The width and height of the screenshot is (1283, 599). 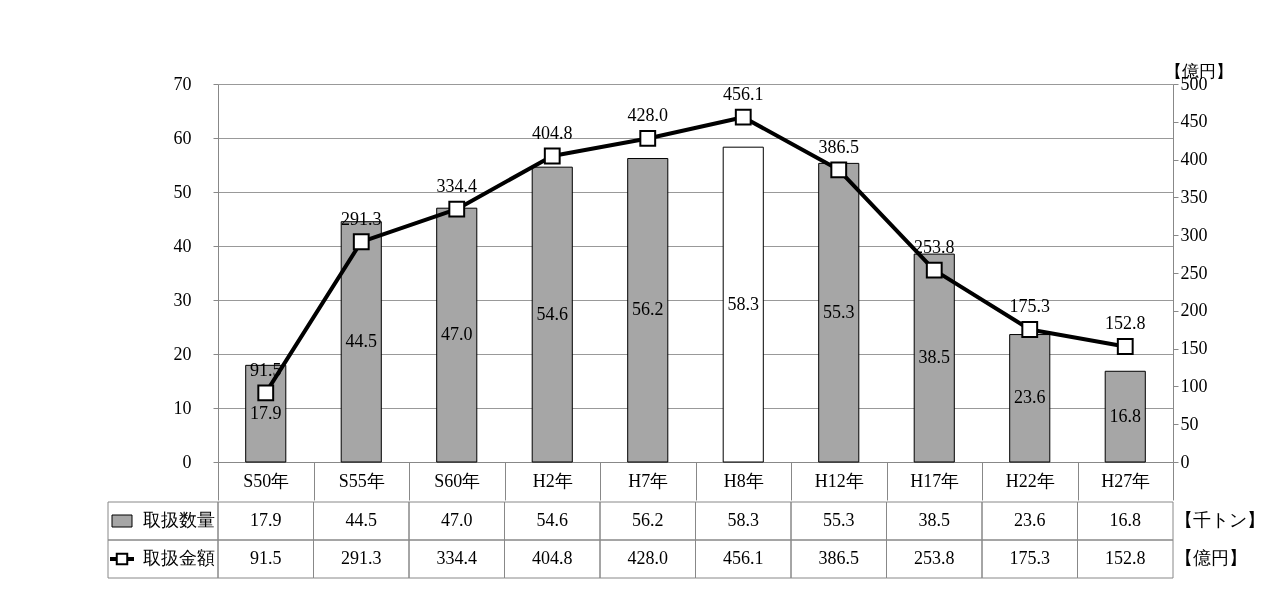 I want to click on text: 56.2, so click(x=648, y=309).